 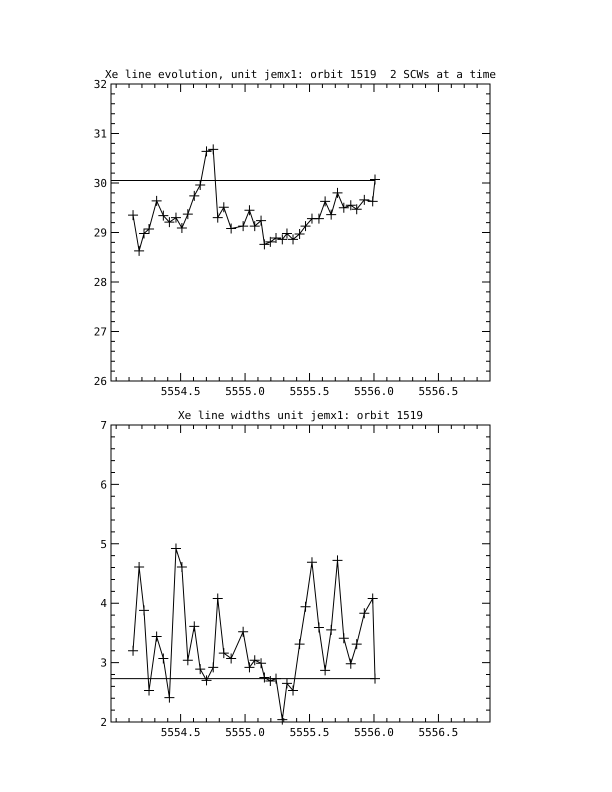 I want to click on y-tick-label: 5, so click(x=103, y=544).